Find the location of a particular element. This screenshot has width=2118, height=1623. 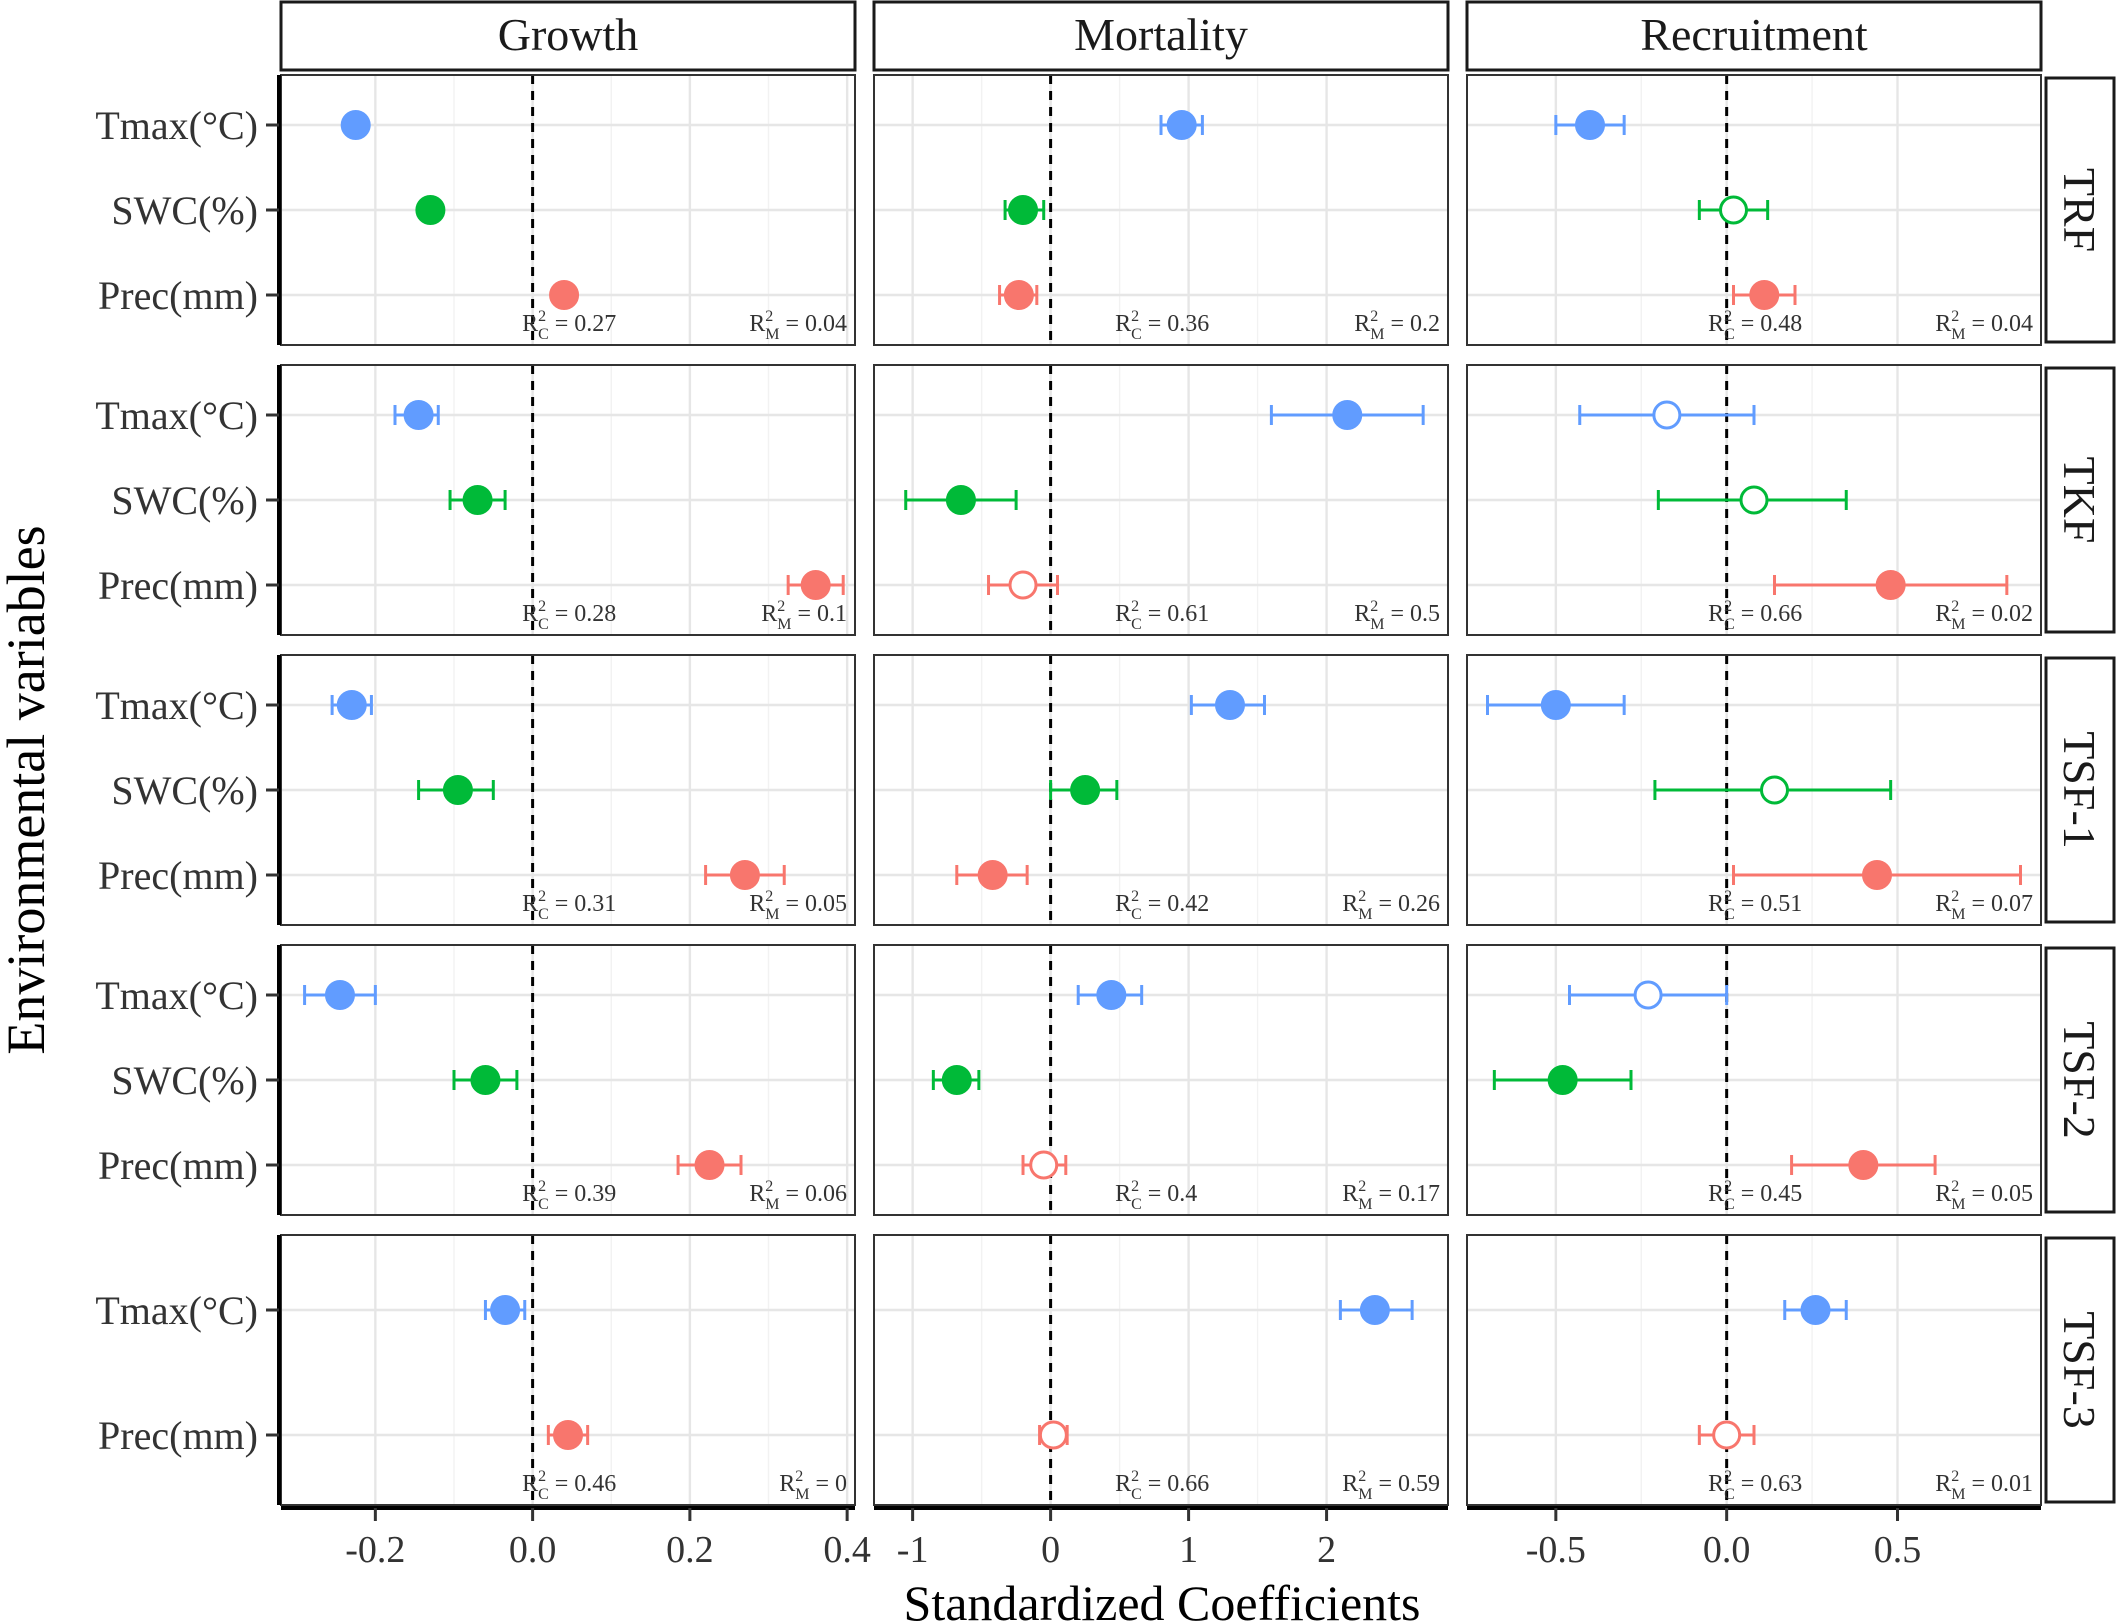

column-strip-label-mortality: Mortality is located at coordinates (1161, 34).